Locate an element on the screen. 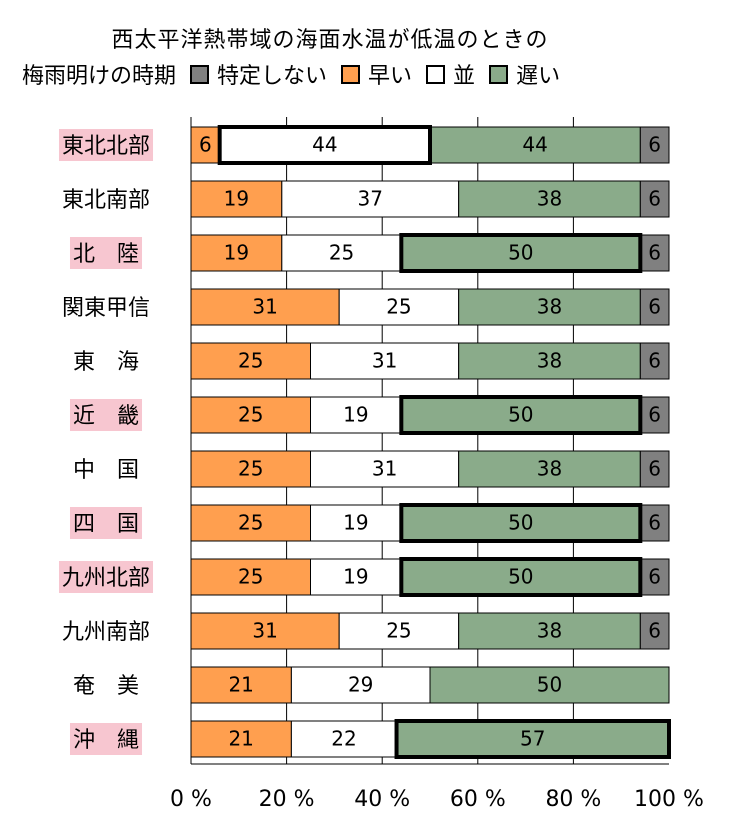  region-label: 四 国 is located at coordinates (106, 524).